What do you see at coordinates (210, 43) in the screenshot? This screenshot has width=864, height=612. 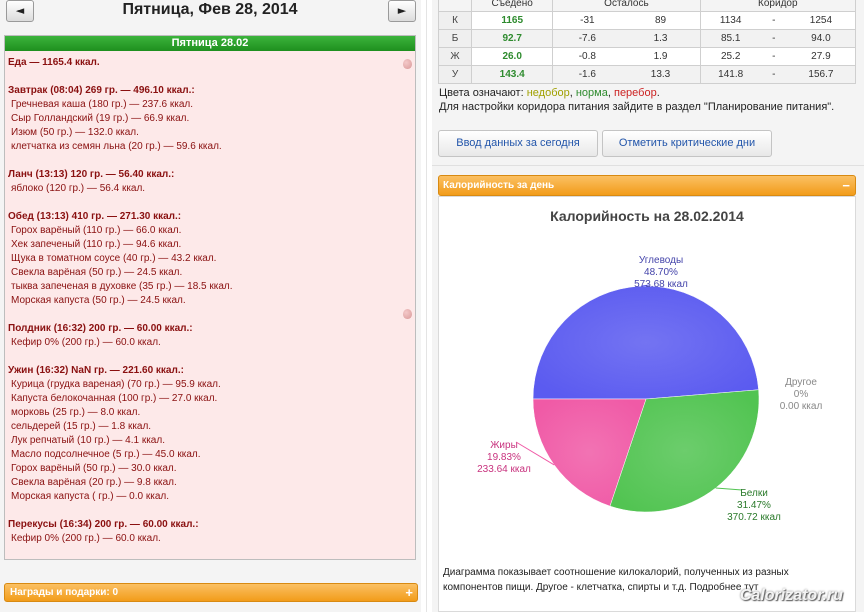 I see `day-header: Пятница 28.02` at bounding box center [210, 43].